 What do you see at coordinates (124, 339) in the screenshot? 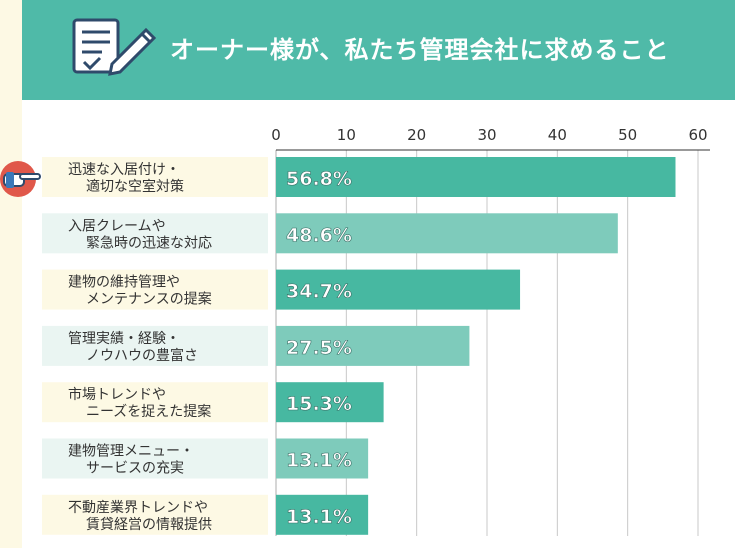
I see `category-label-line1: 管理実績・経験・` at bounding box center [124, 339].